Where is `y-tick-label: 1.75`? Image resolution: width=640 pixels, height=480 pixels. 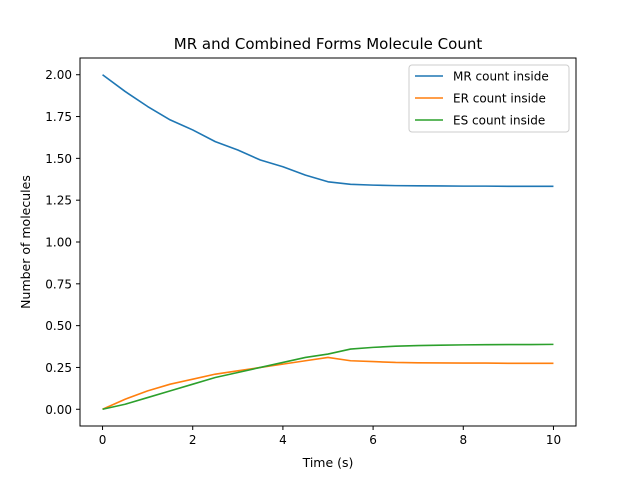 y-tick-label: 1.75 is located at coordinates (58, 117).